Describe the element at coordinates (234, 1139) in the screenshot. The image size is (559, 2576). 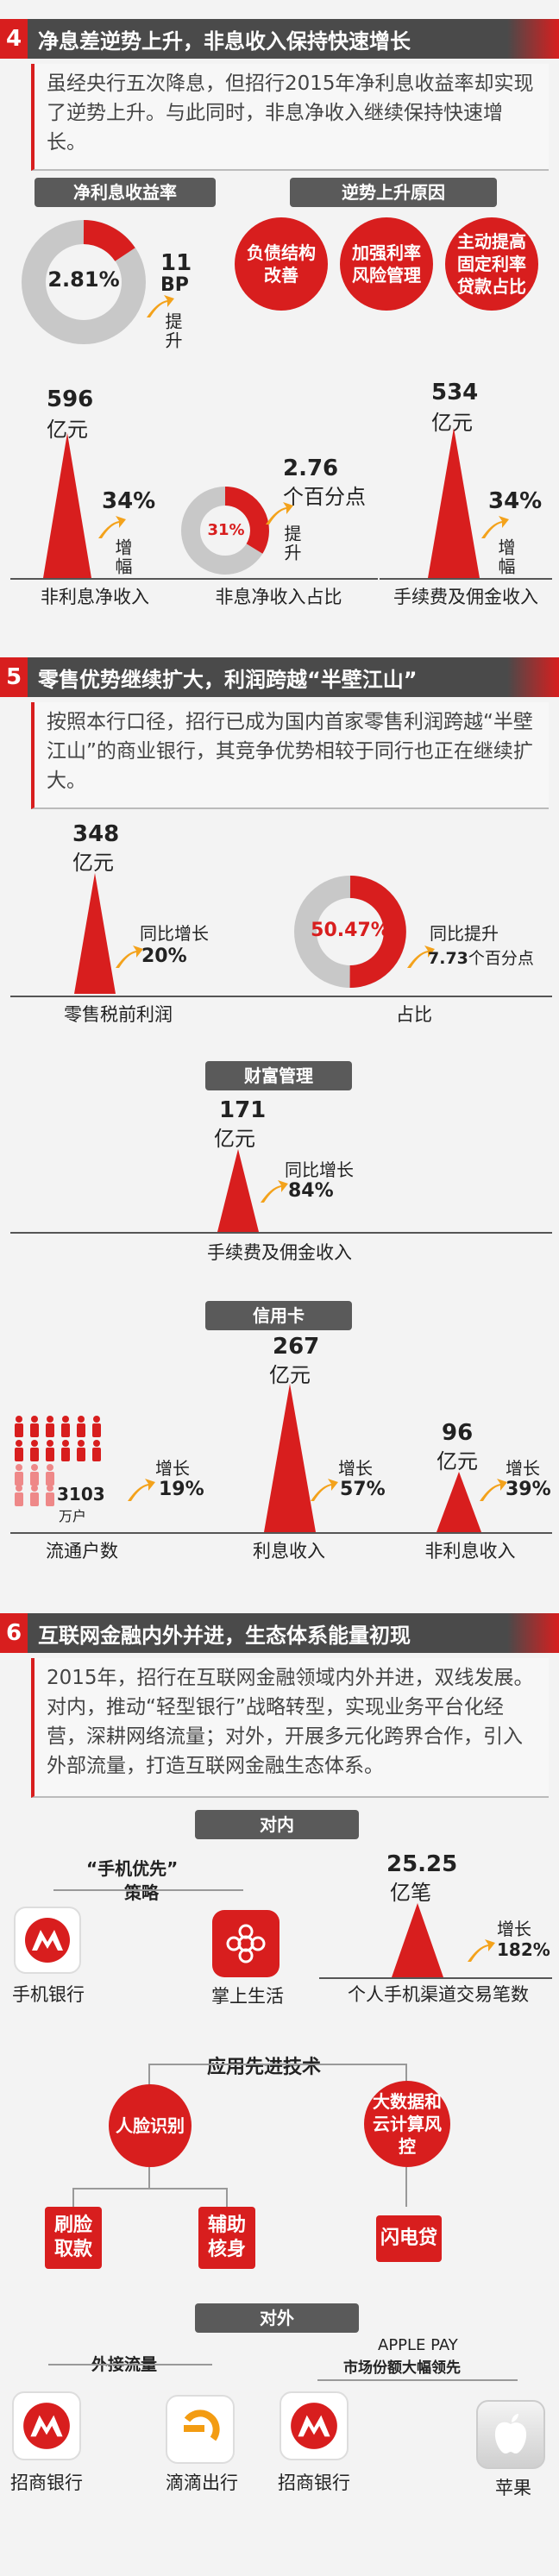
I see `wealth-unit: 亿元` at that location.